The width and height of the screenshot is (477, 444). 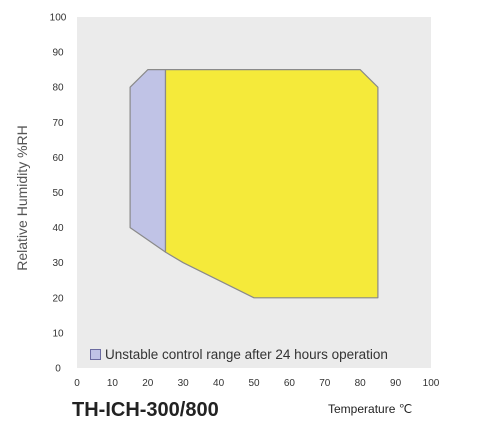 What do you see at coordinates (113, 383) in the screenshot?
I see `x-tick-label: 10` at bounding box center [113, 383].